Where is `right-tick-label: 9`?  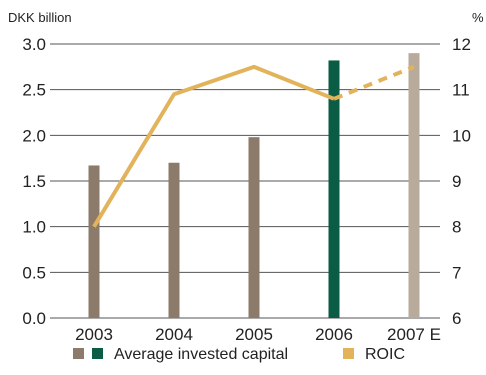
right-tick-label: 9 is located at coordinates (456, 181).